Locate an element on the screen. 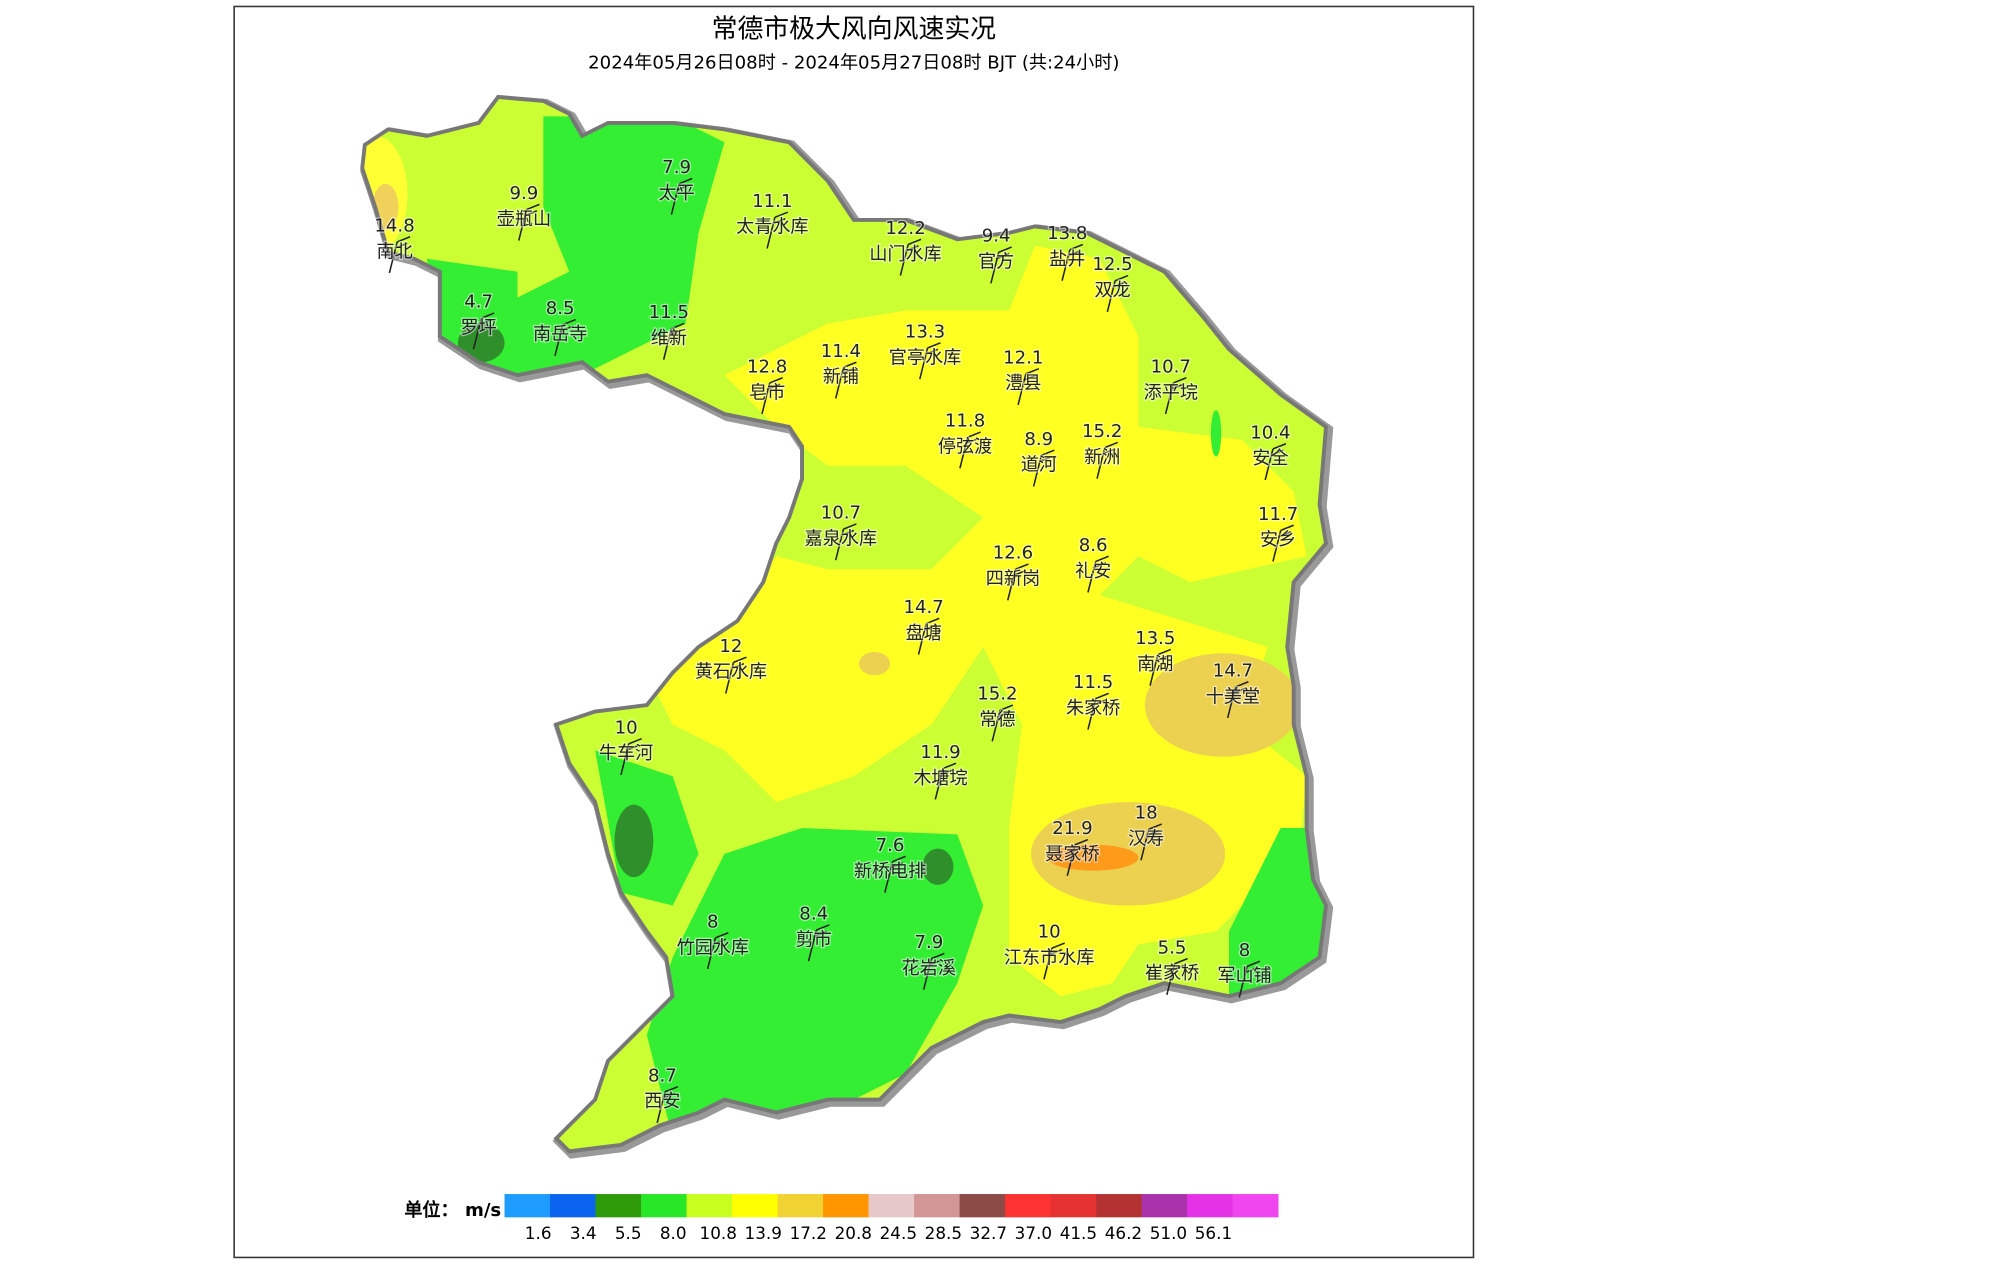  station-name: 安全 is located at coordinates (1270, 458).